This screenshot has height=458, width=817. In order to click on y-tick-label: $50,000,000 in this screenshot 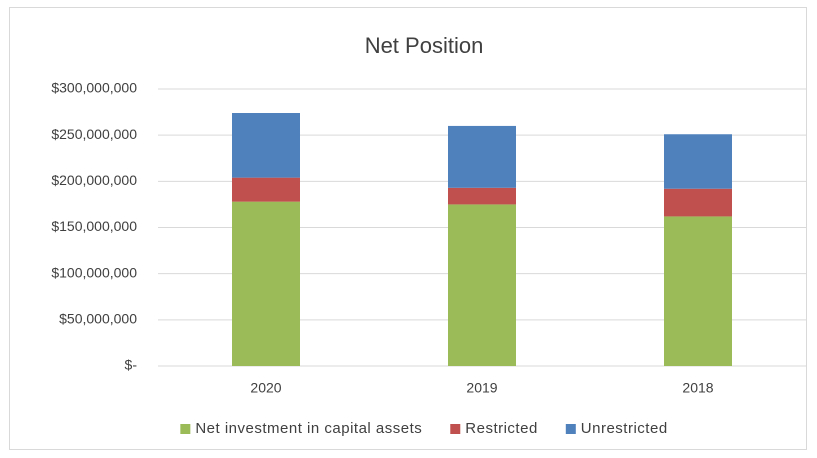, I will do `click(98, 319)`.